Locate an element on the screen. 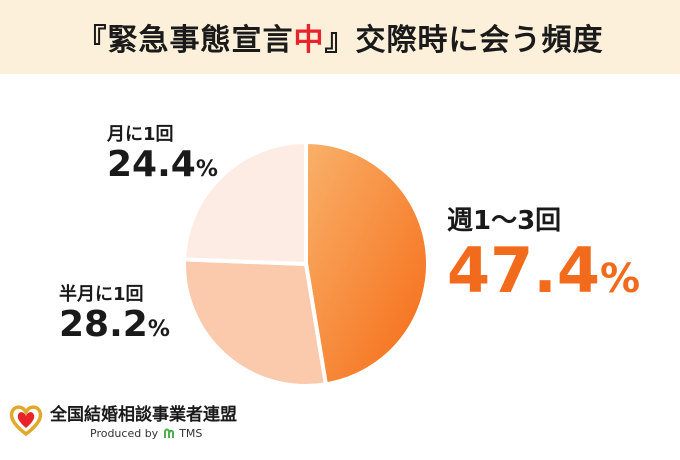 The height and width of the screenshot is (460, 680). produced-by-text: Produced by is located at coordinates (124, 433).